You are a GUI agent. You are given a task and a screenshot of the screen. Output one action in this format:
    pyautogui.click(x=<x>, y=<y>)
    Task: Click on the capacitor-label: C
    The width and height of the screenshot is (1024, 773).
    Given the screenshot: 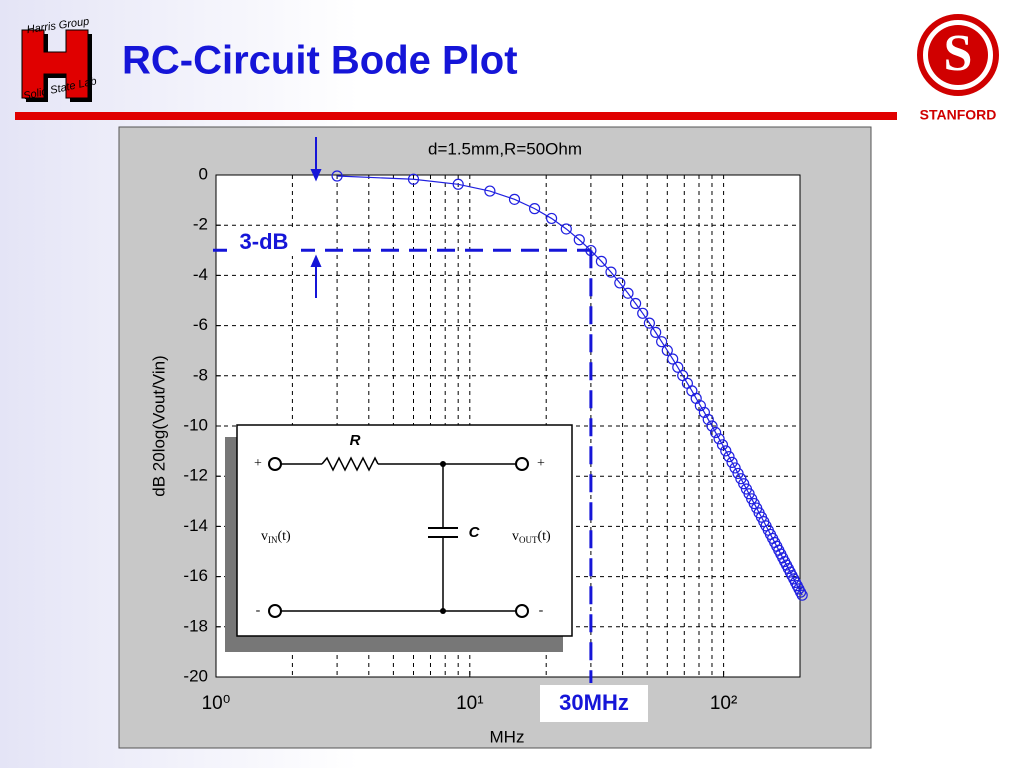 What is the action you would take?
    pyautogui.click(x=475, y=532)
    